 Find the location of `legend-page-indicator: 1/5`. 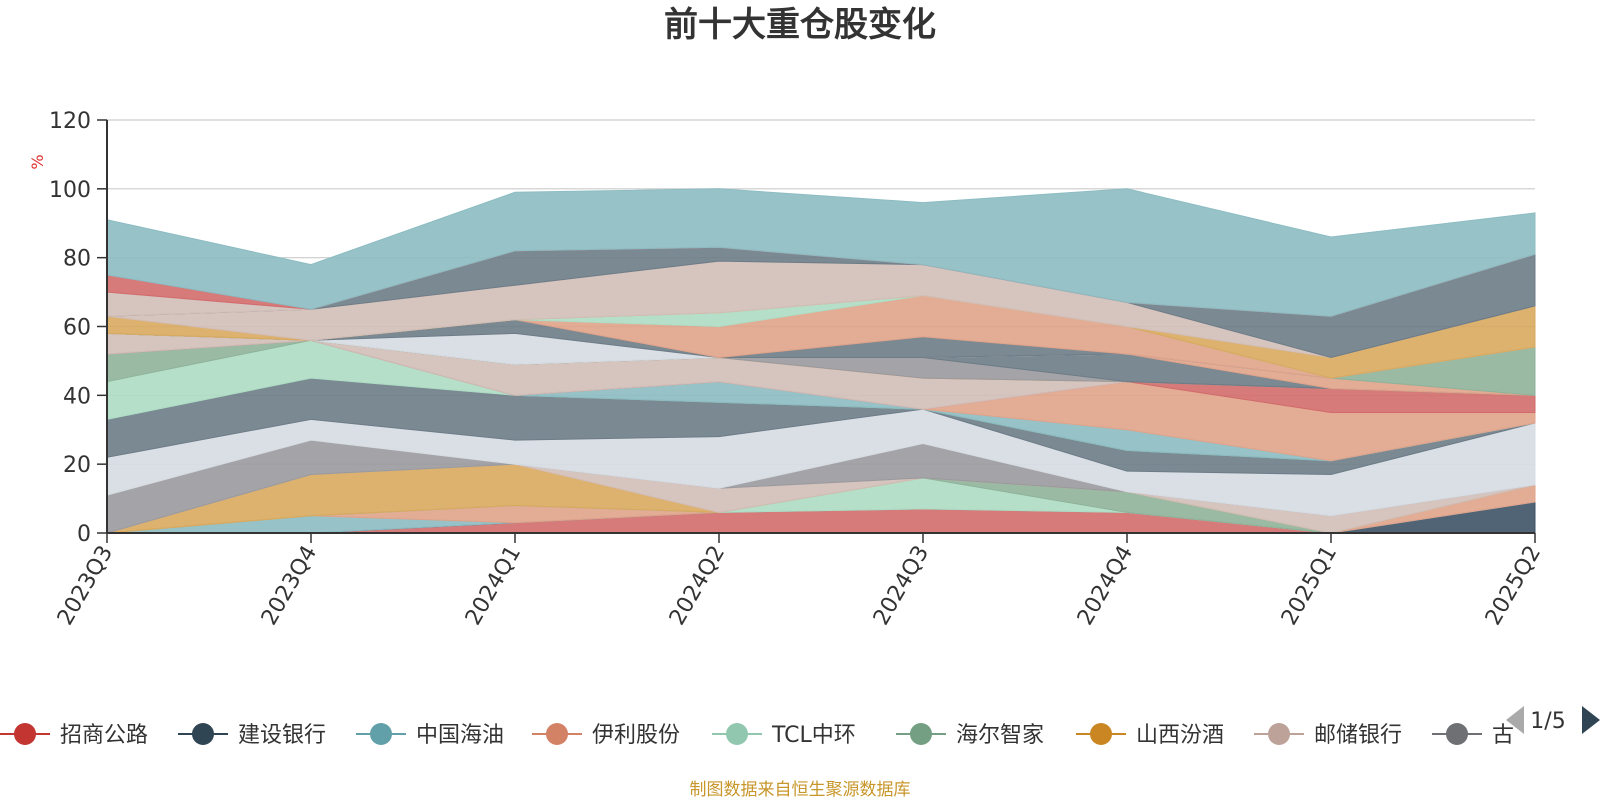

legend-page-indicator: 1/5 is located at coordinates (1547, 721).